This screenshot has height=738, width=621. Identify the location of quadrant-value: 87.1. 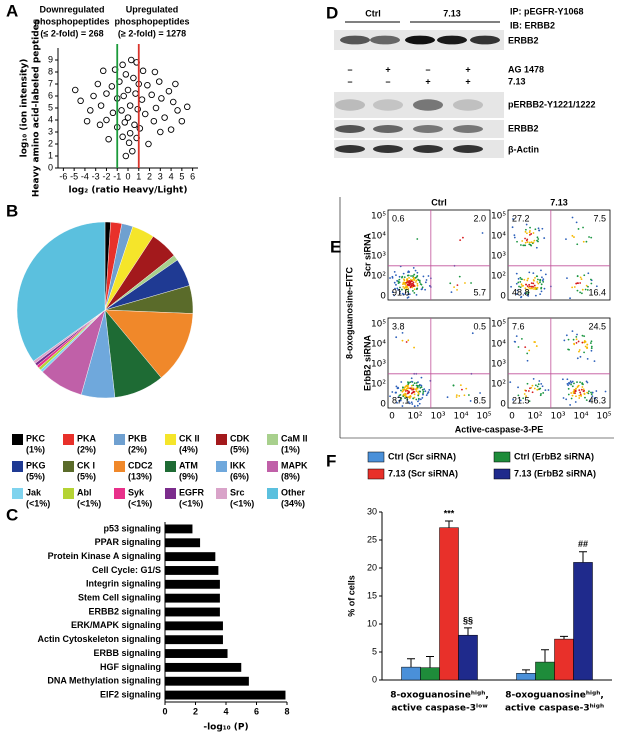
(401, 400).